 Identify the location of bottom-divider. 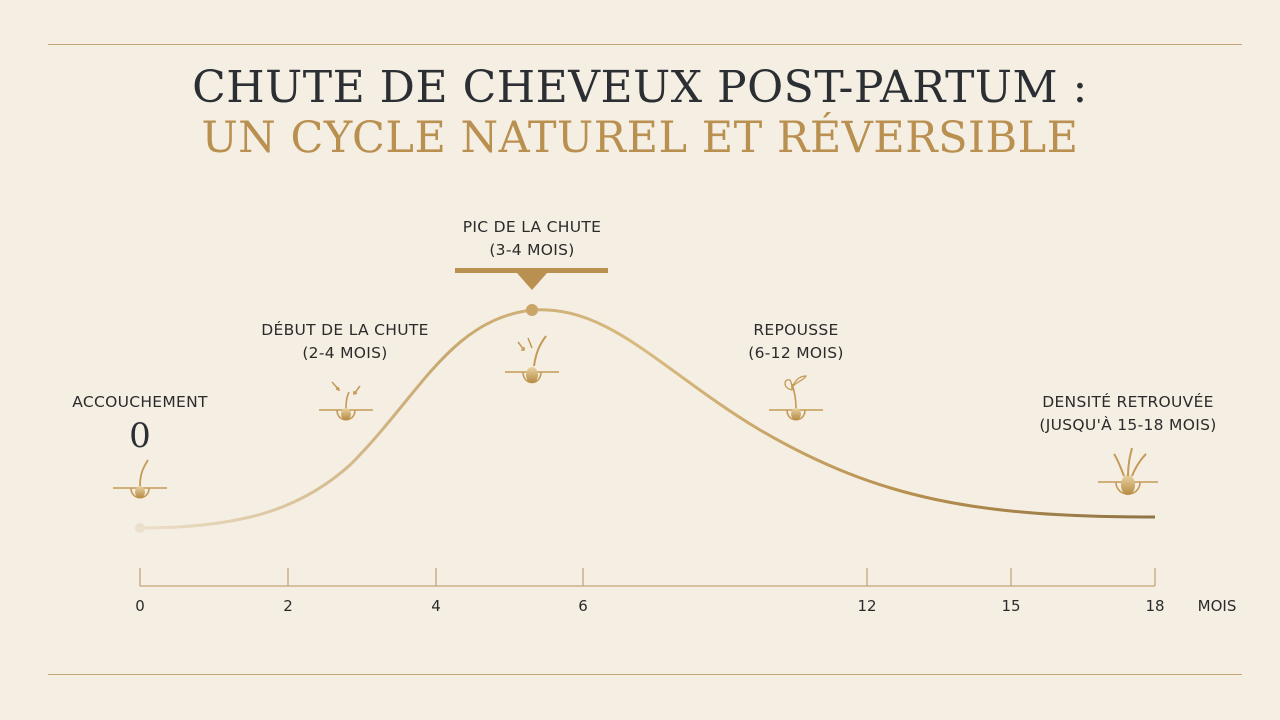
(645, 674).